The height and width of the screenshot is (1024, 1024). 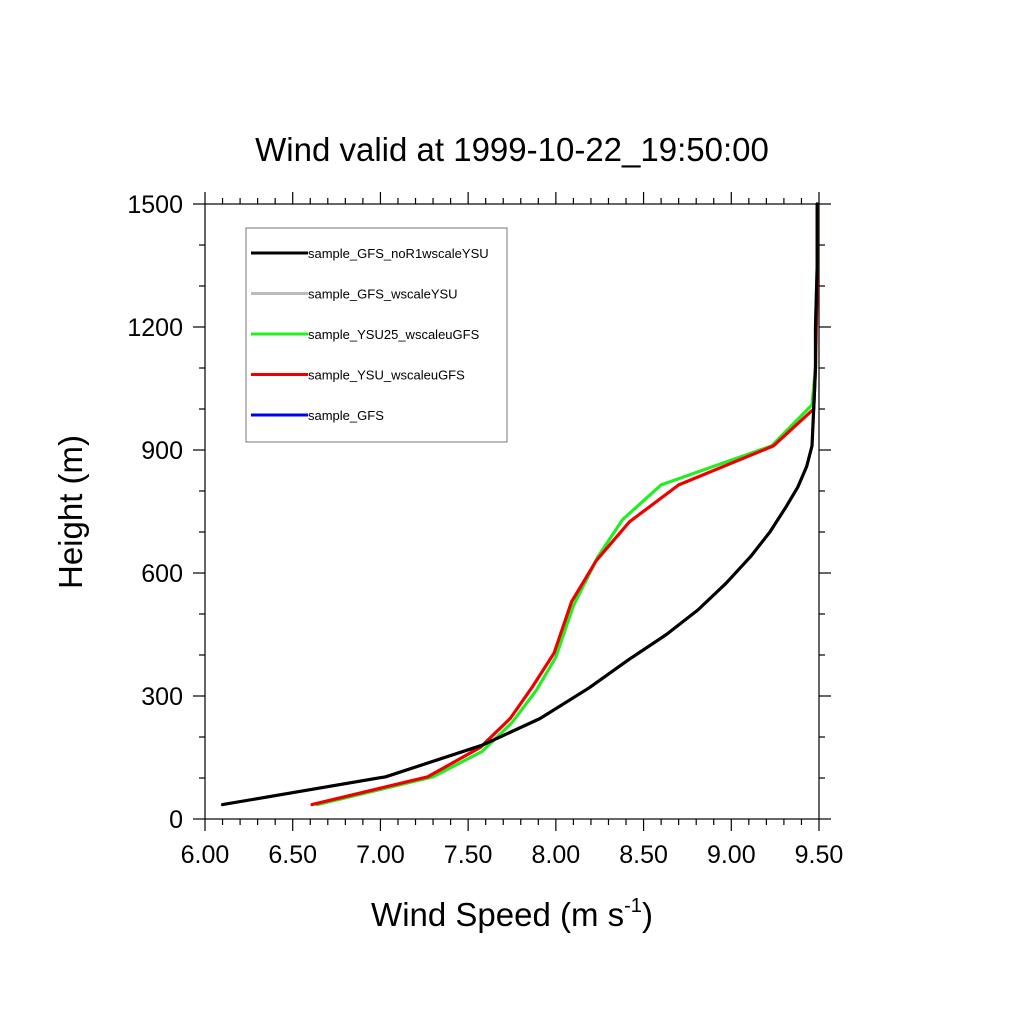 I want to click on x-axis-label: Wind Speed (m s-1), so click(x=512, y=914).